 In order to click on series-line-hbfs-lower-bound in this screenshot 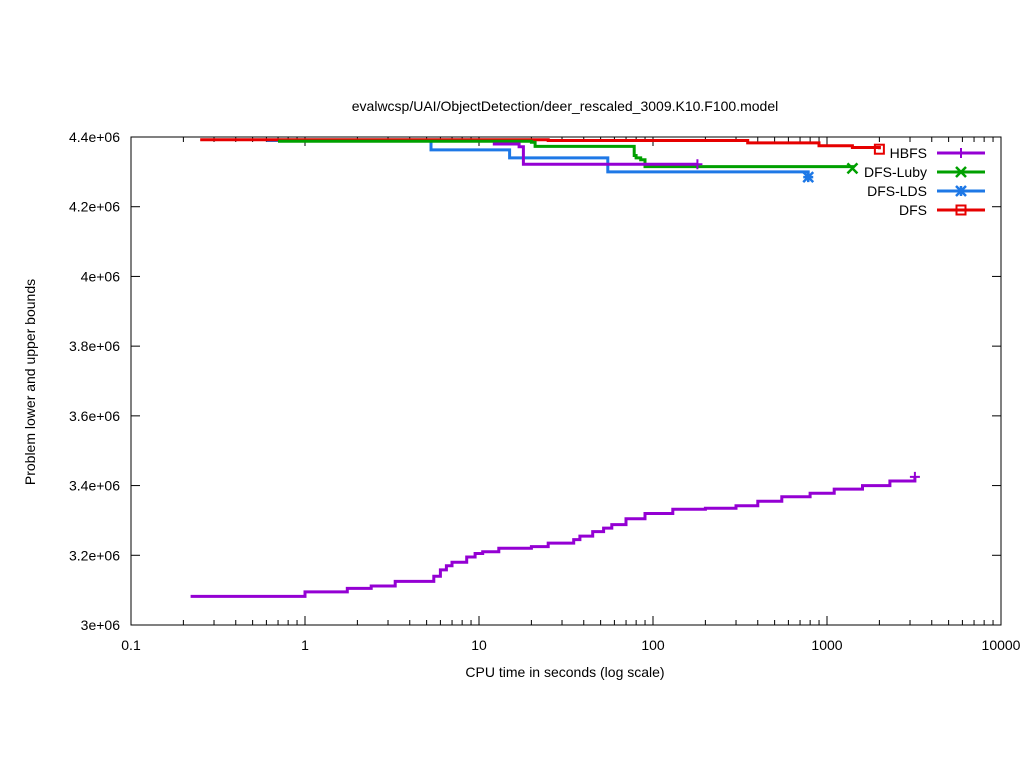, I will do `click(553, 537)`.